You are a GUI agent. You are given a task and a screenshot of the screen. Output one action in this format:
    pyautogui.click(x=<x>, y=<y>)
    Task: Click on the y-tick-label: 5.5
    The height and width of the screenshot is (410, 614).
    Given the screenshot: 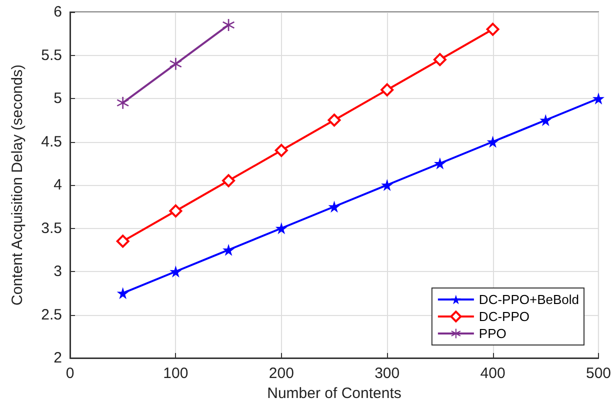 What is the action you would take?
    pyautogui.click(x=51, y=55)
    